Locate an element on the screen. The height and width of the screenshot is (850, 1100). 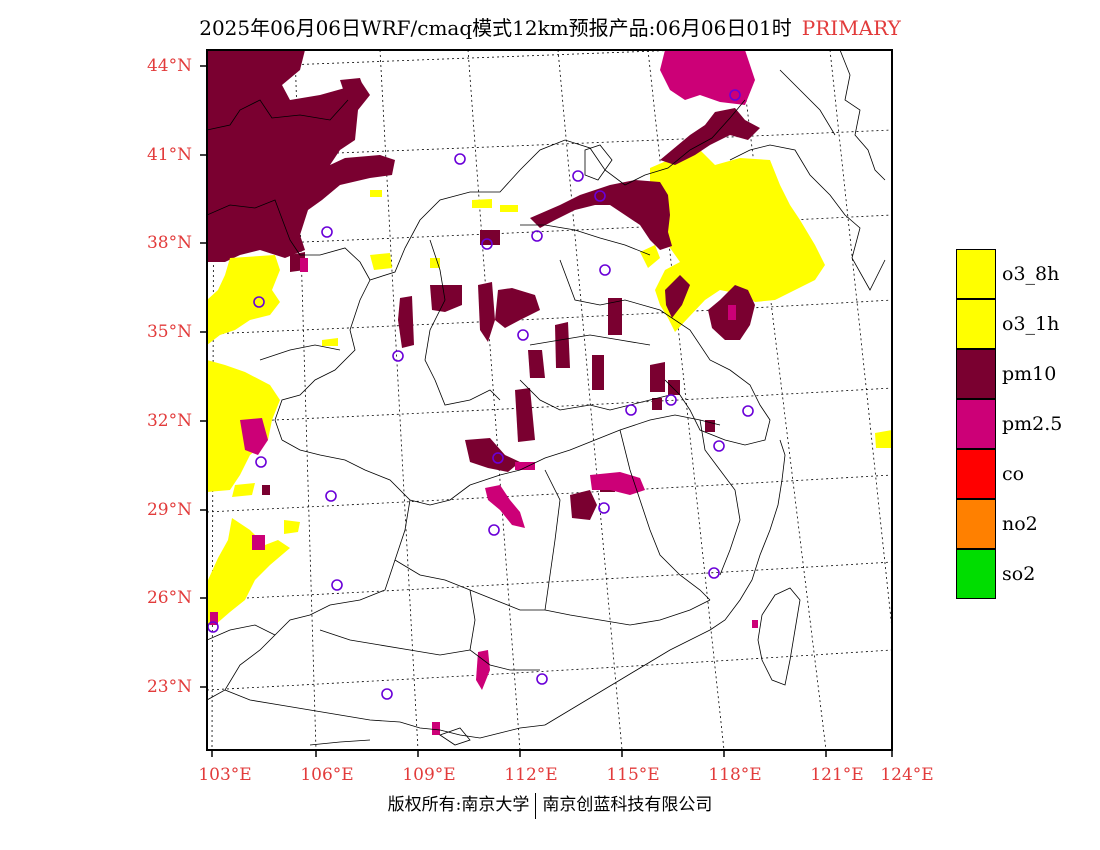
legend-label: so2 is located at coordinates (1019, 574).